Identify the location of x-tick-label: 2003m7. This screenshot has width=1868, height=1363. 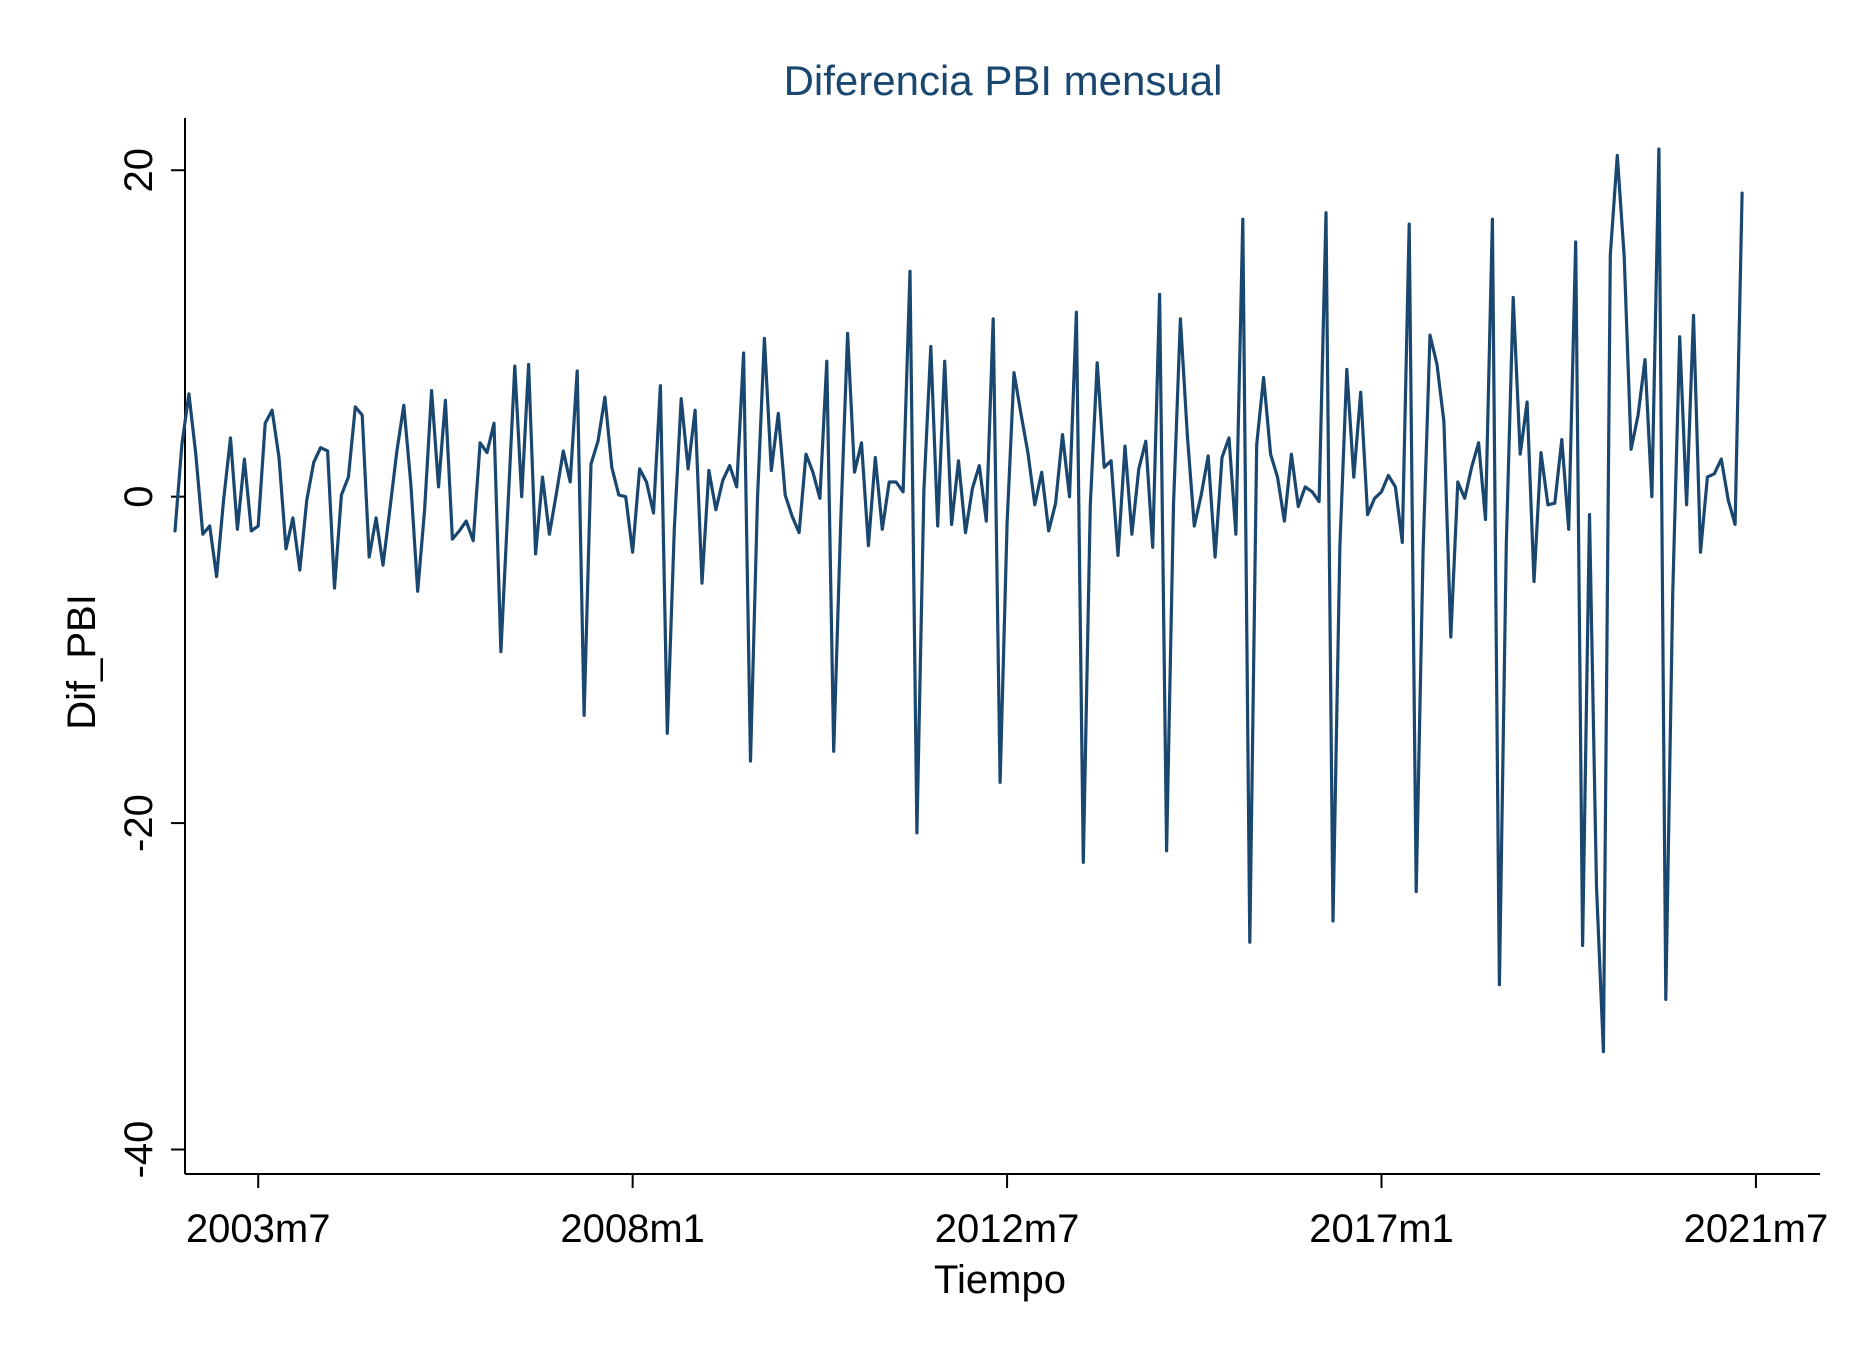
(258, 1229).